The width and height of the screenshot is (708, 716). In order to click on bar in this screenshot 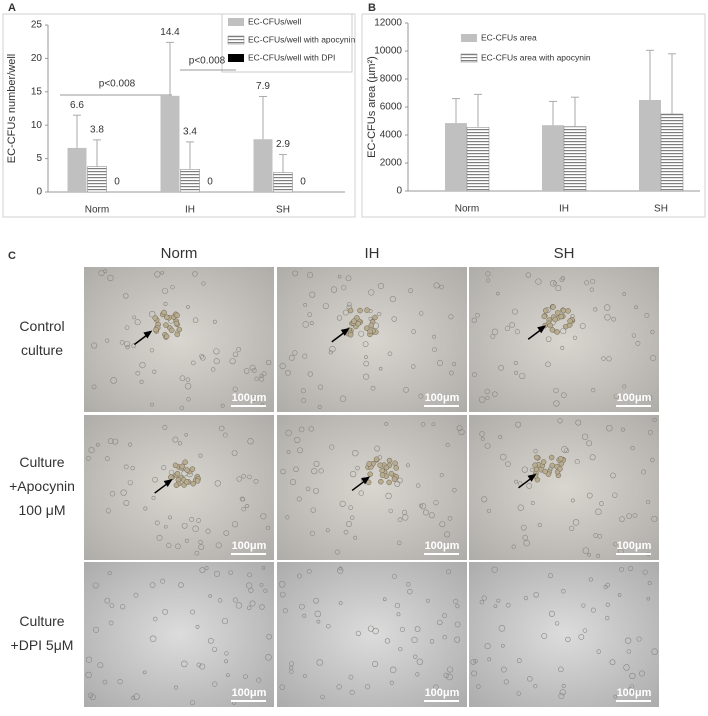, I will do `click(170, 143)`.